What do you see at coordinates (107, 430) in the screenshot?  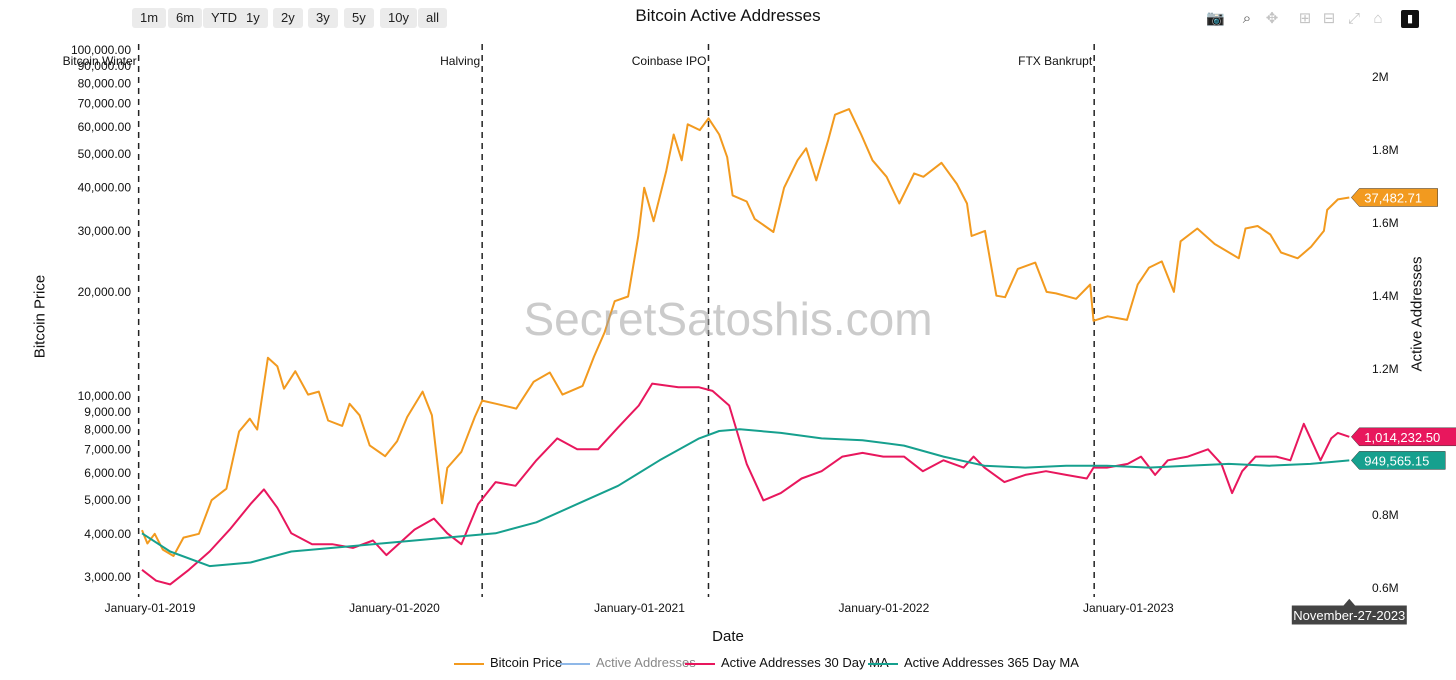 I see `y-tick-label: 8,000.00` at bounding box center [107, 430].